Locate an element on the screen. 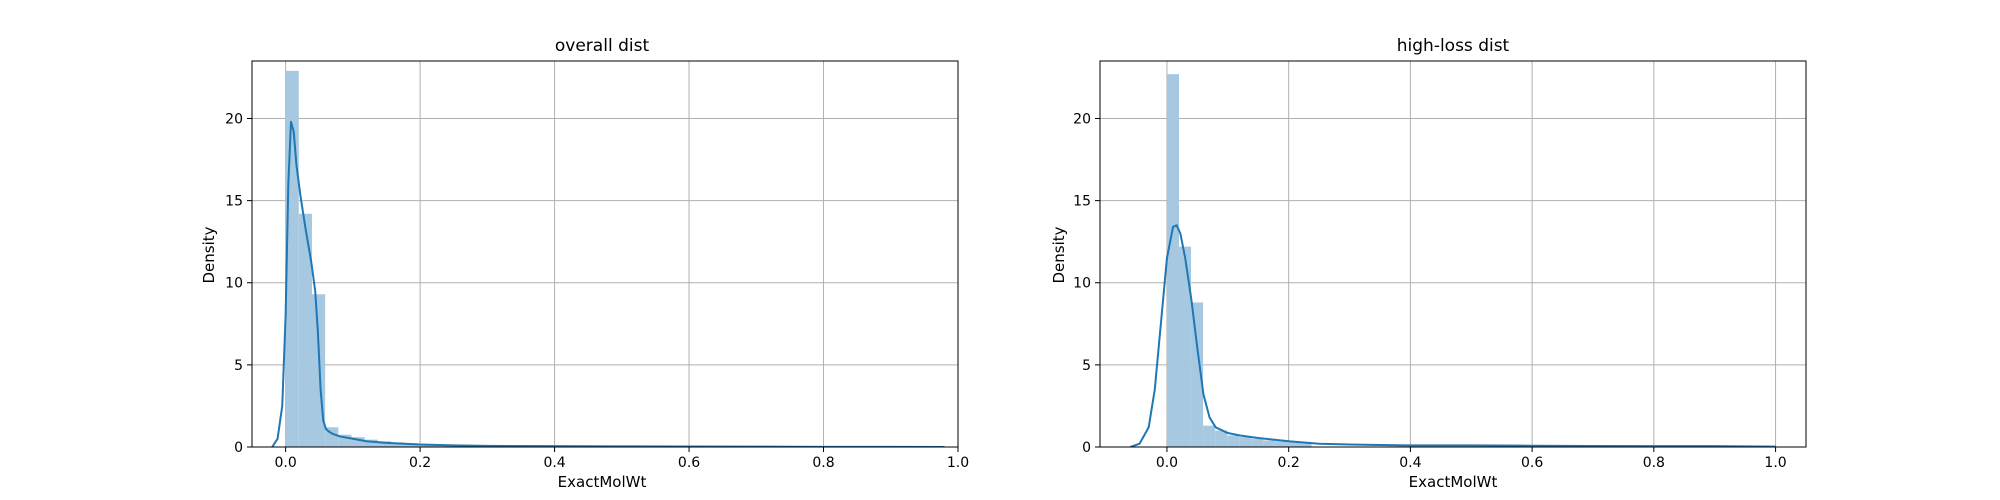  kde-line is located at coordinates (1453, 335).